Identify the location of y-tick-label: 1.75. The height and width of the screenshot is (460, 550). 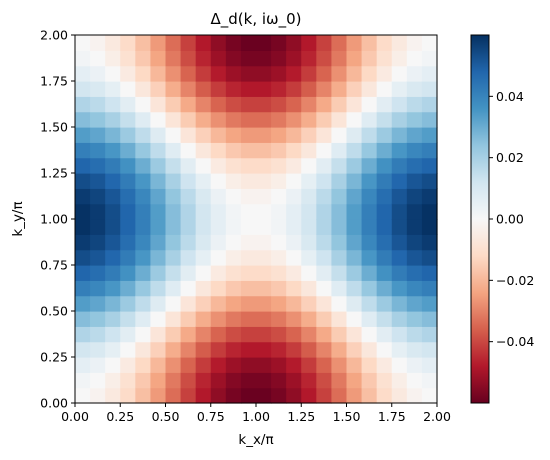
(54, 81).